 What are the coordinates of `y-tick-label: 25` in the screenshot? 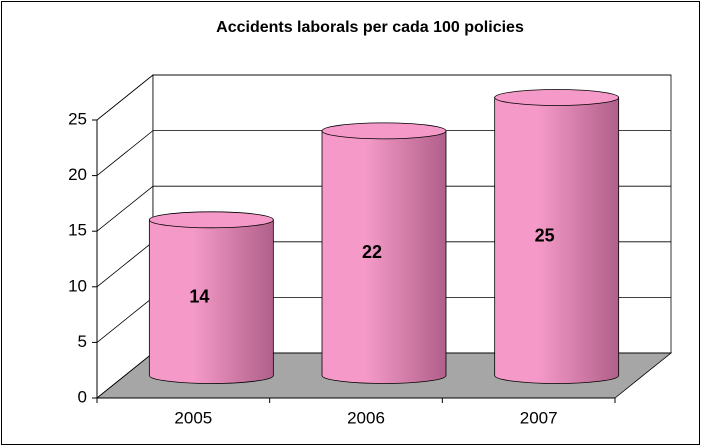 It's located at (77, 118).